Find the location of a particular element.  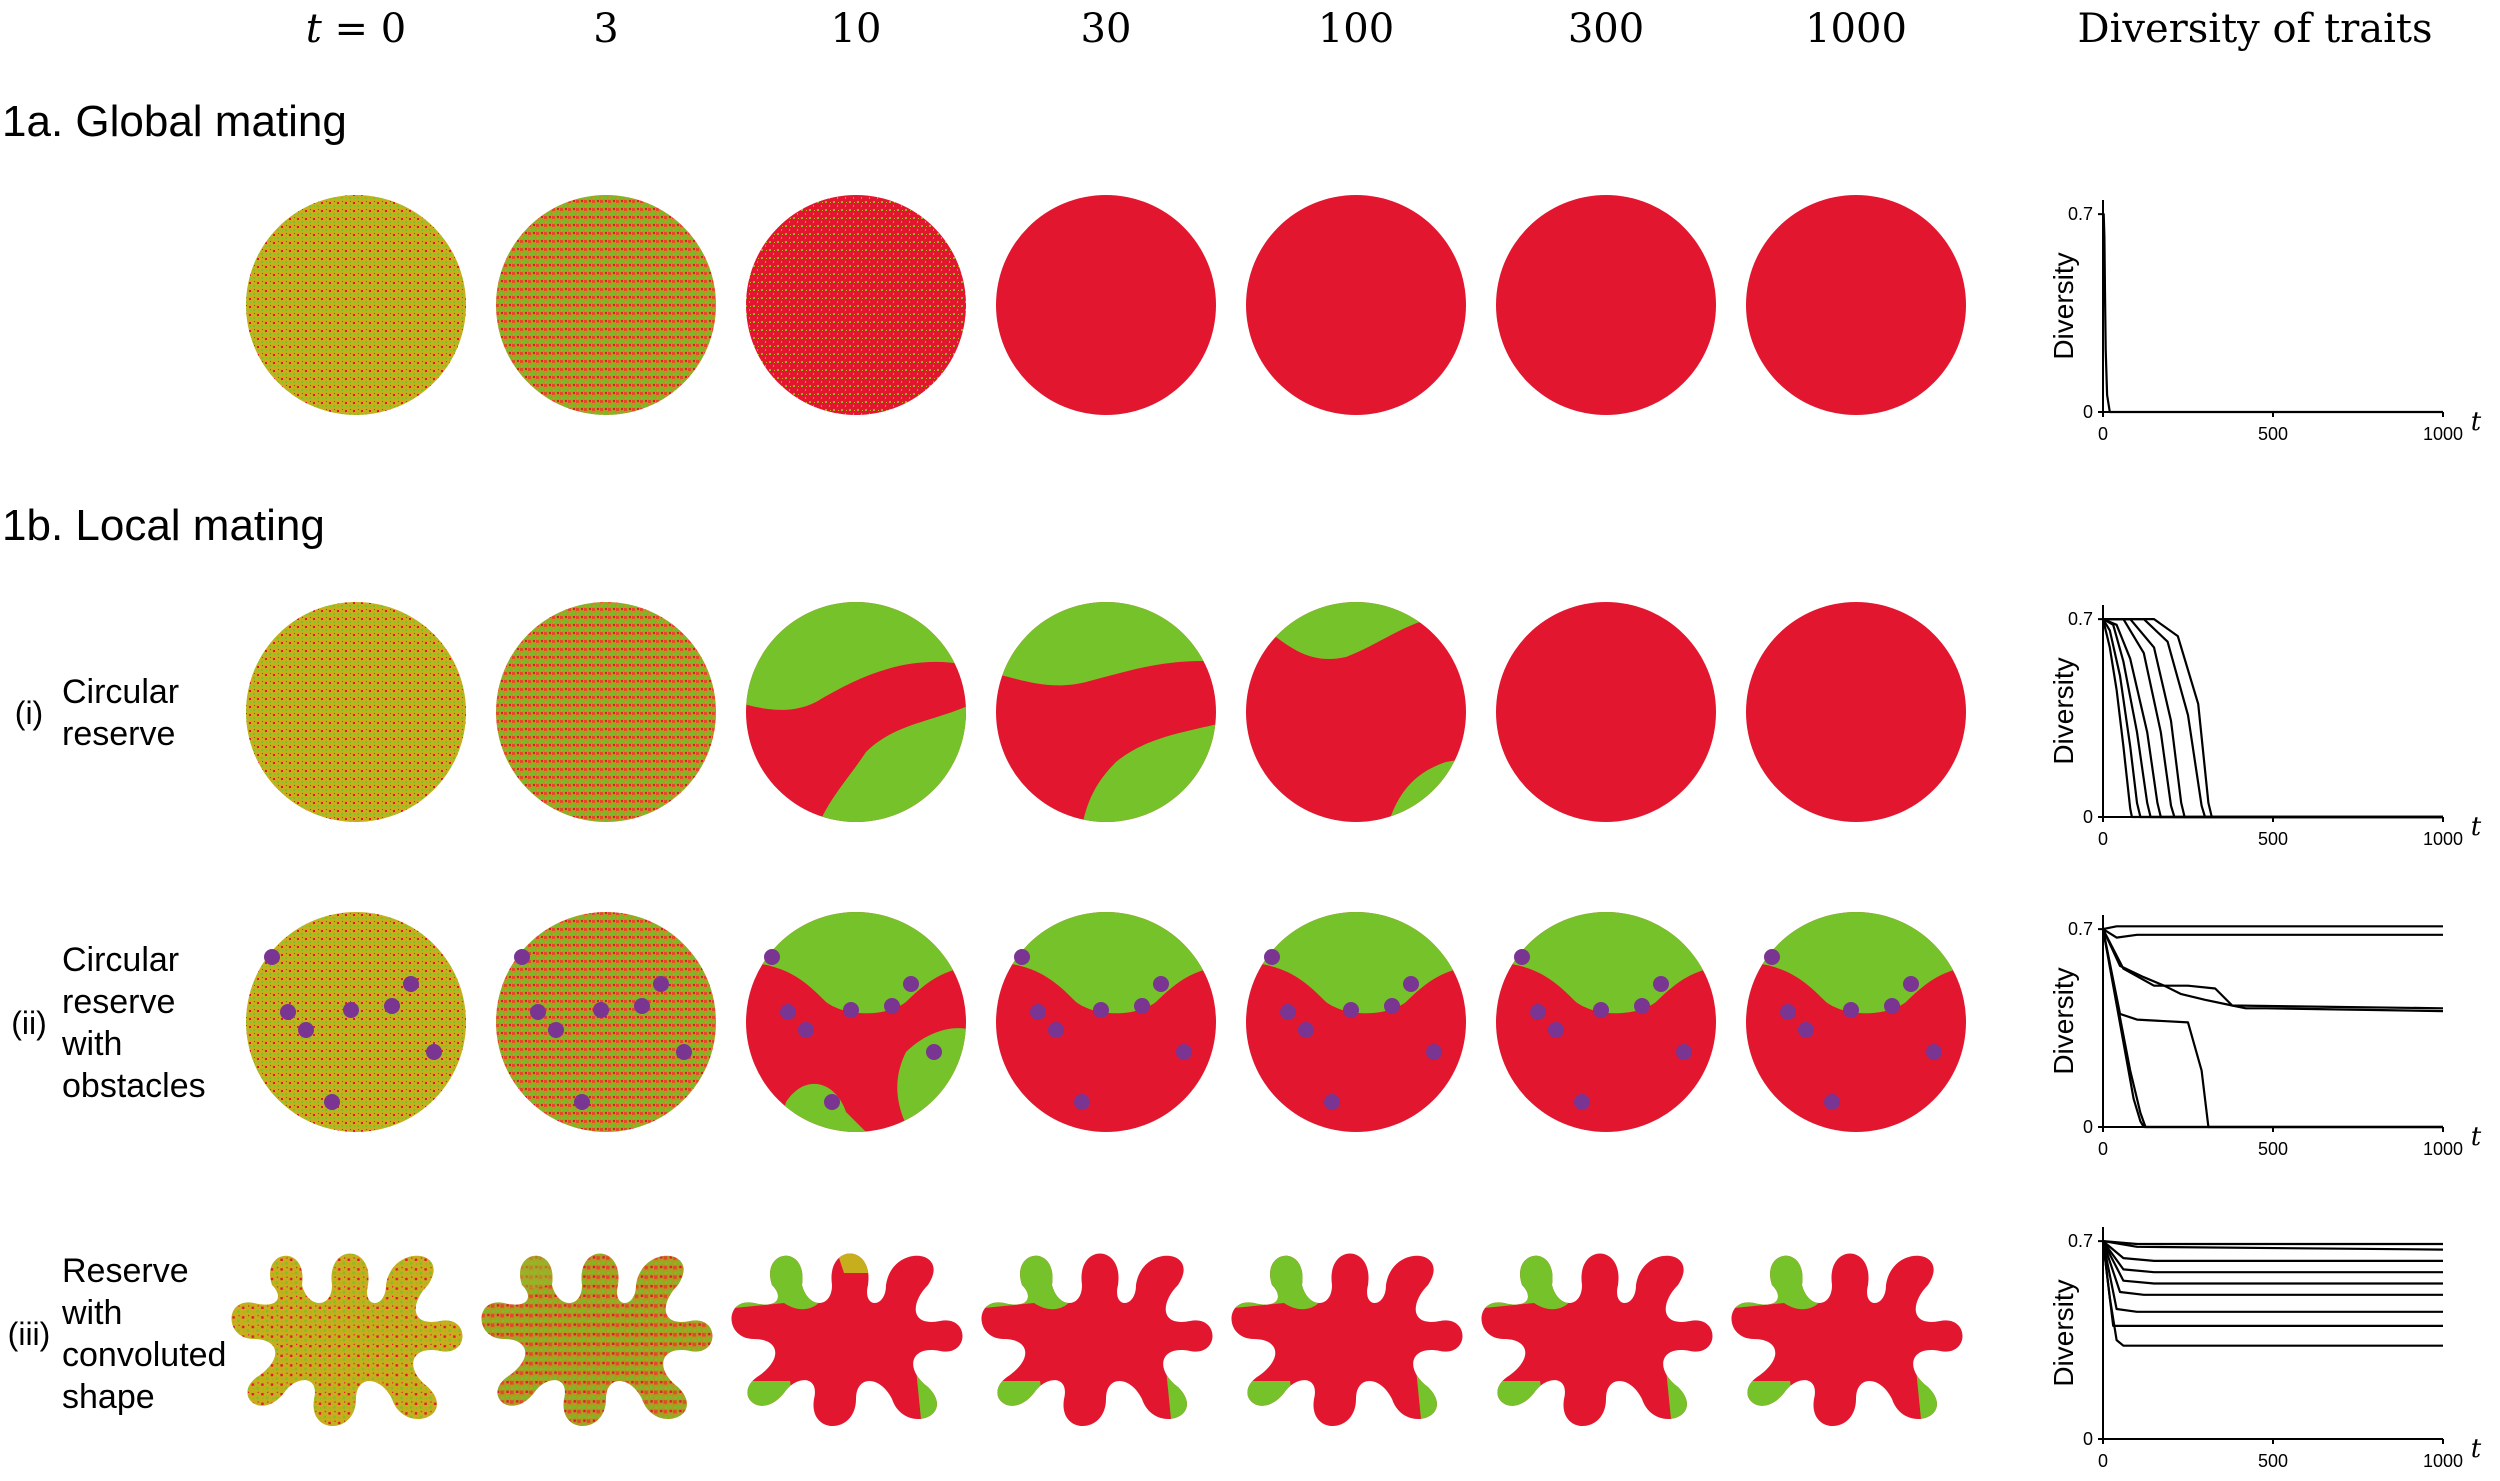

diversity-chart-circular: 0.7 00 500 1000 Diversity t is located at coordinates (2265, 727).